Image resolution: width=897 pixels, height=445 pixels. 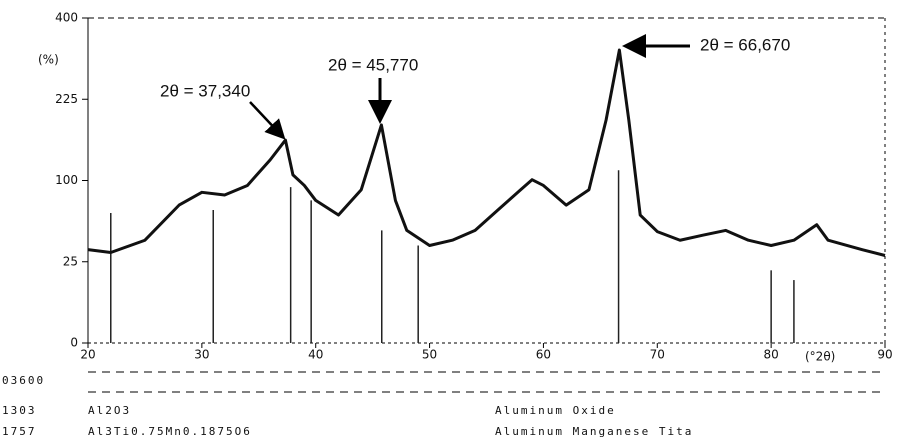 I want to click on x-tick-label: 40, so click(x=315, y=355).